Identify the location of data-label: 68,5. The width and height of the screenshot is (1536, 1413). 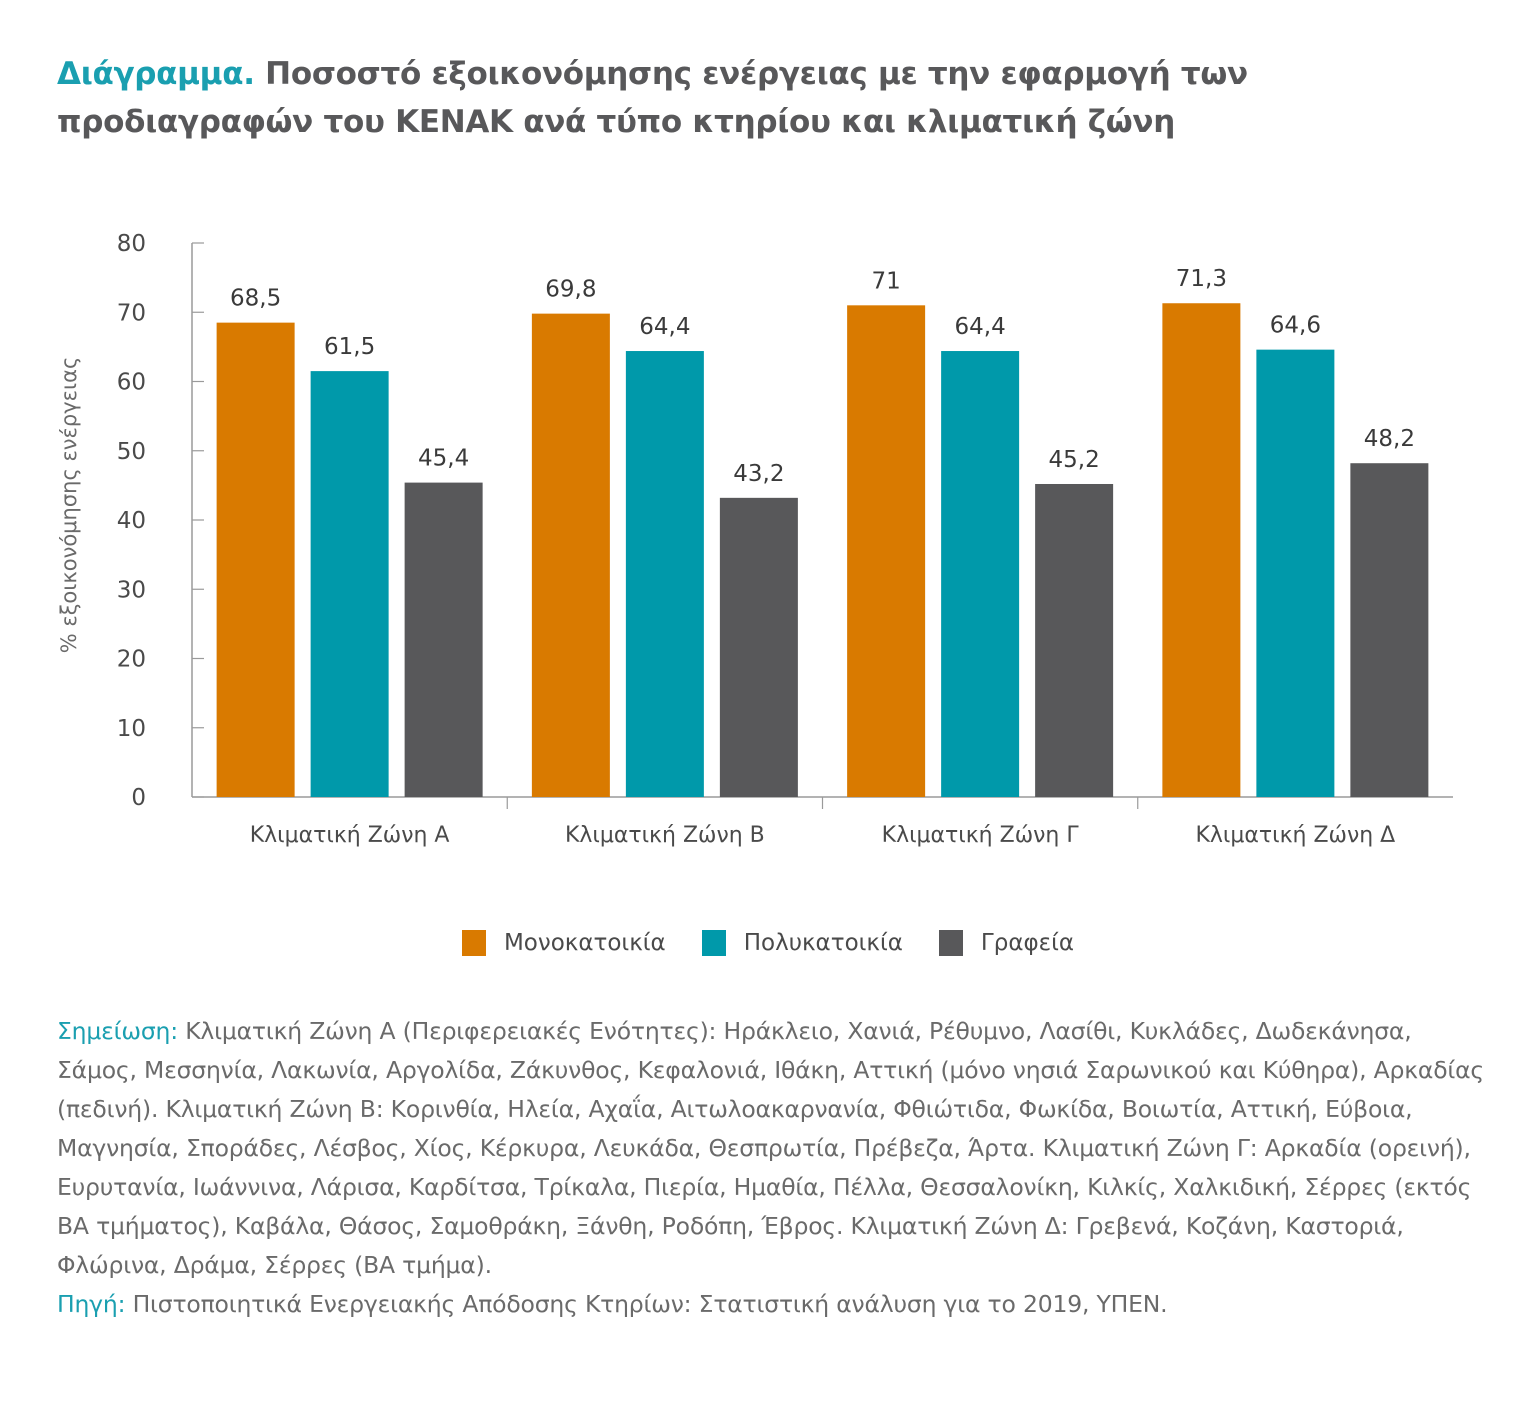
(255, 299).